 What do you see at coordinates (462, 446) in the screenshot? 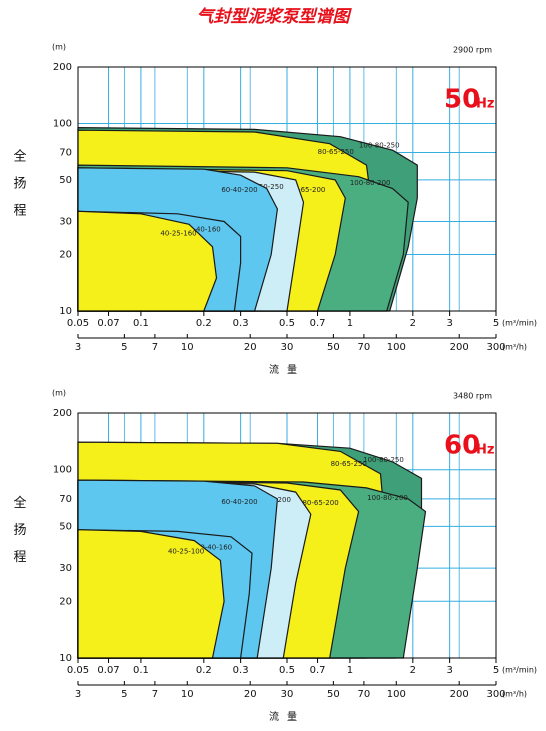
I see `frequency: 60` at bounding box center [462, 446].